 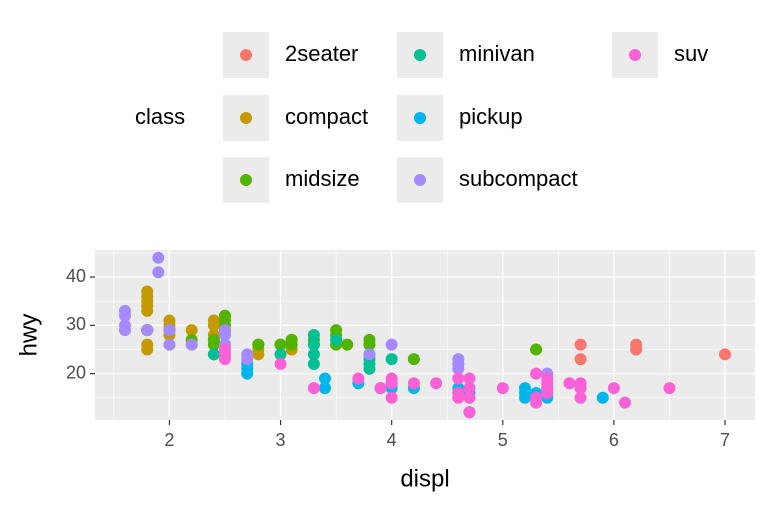 I want to click on x-tick-label: 6, so click(x=614, y=440).